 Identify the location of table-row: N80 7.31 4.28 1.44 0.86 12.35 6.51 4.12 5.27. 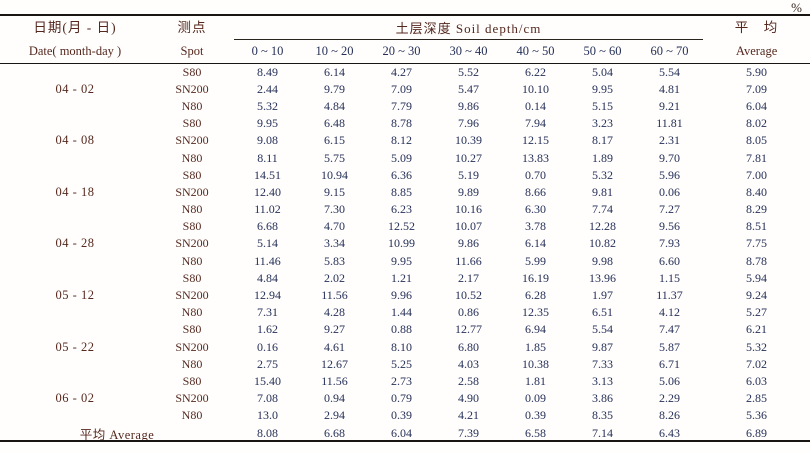
(405, 312).